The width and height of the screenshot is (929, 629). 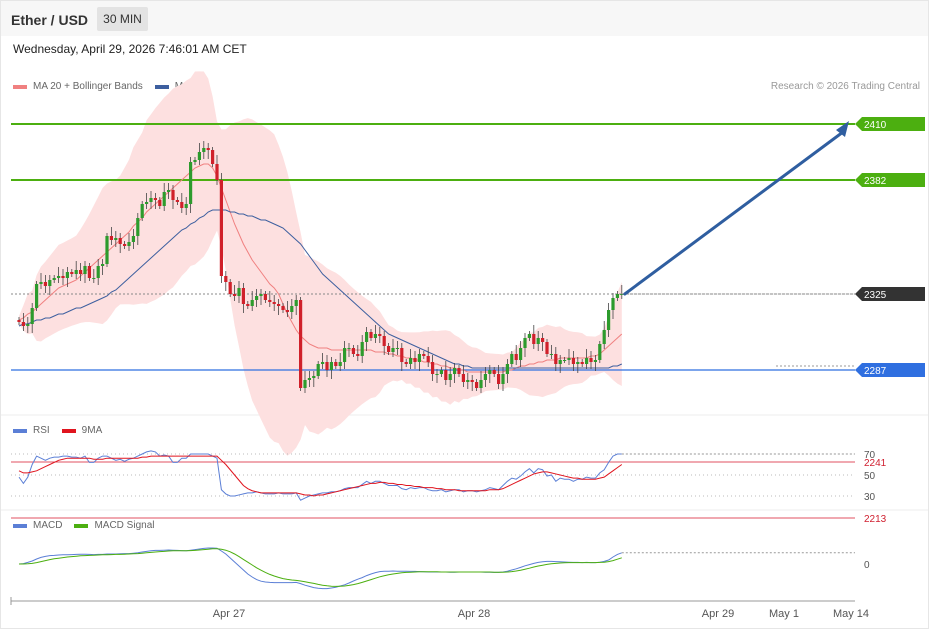 What do you see at coordinates (41, 430) in the screenshot?
I see `legend-rsi-label: RSI` at bounding box center [41, 430].